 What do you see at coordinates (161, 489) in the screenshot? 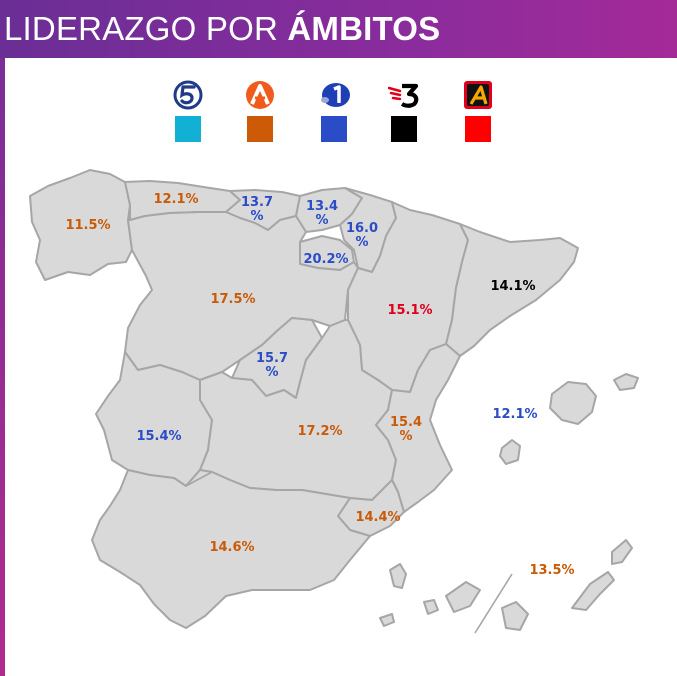
I see `border-lines` at bounding box center [161, 489].